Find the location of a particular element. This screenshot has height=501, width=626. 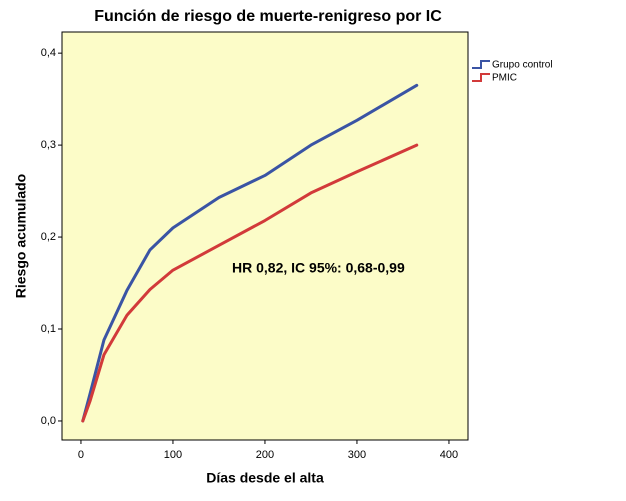

legend-label: Grupo control is located at coordinates (522, 65).